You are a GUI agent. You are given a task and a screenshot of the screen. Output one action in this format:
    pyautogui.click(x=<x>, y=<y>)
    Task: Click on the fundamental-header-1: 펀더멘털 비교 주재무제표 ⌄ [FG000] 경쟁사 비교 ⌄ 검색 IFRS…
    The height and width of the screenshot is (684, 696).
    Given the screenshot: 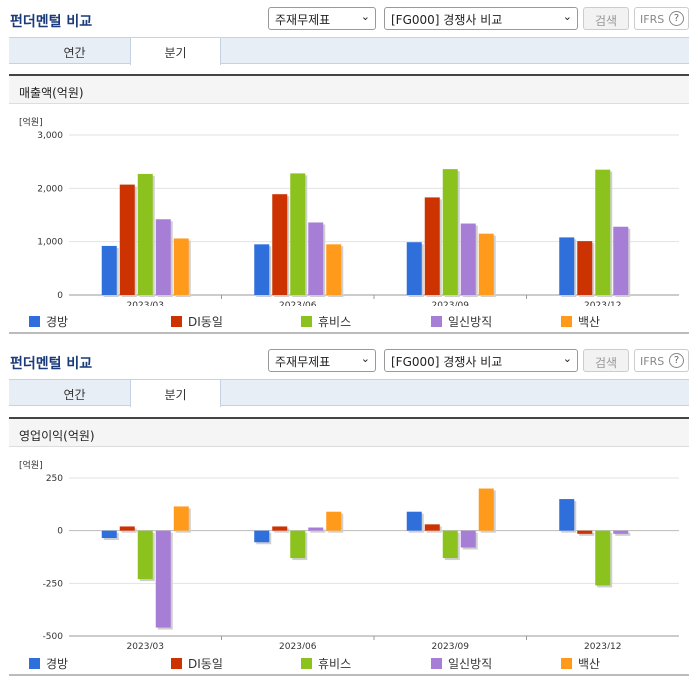 What is the action you would take?
    pyautogui.click(x=348, y=18)
    